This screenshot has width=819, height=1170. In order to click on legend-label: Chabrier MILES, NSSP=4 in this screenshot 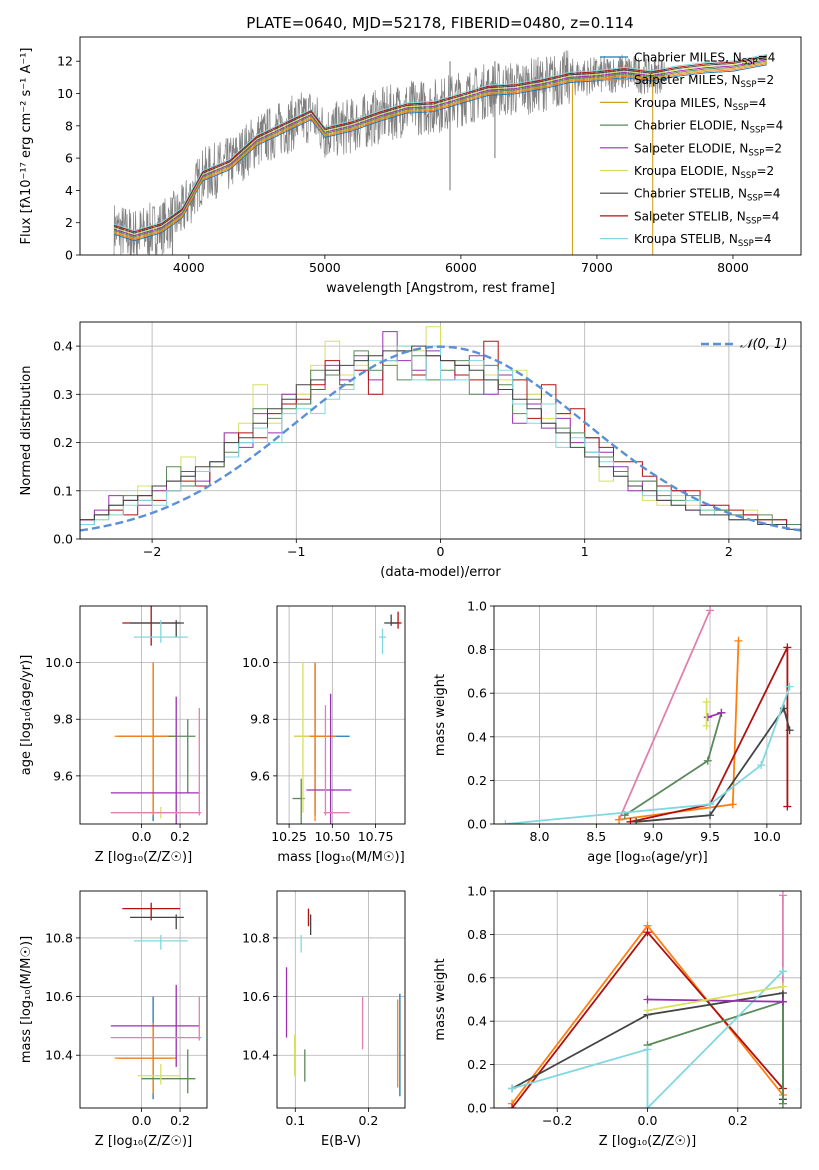, I will do `click(704, 59)`.